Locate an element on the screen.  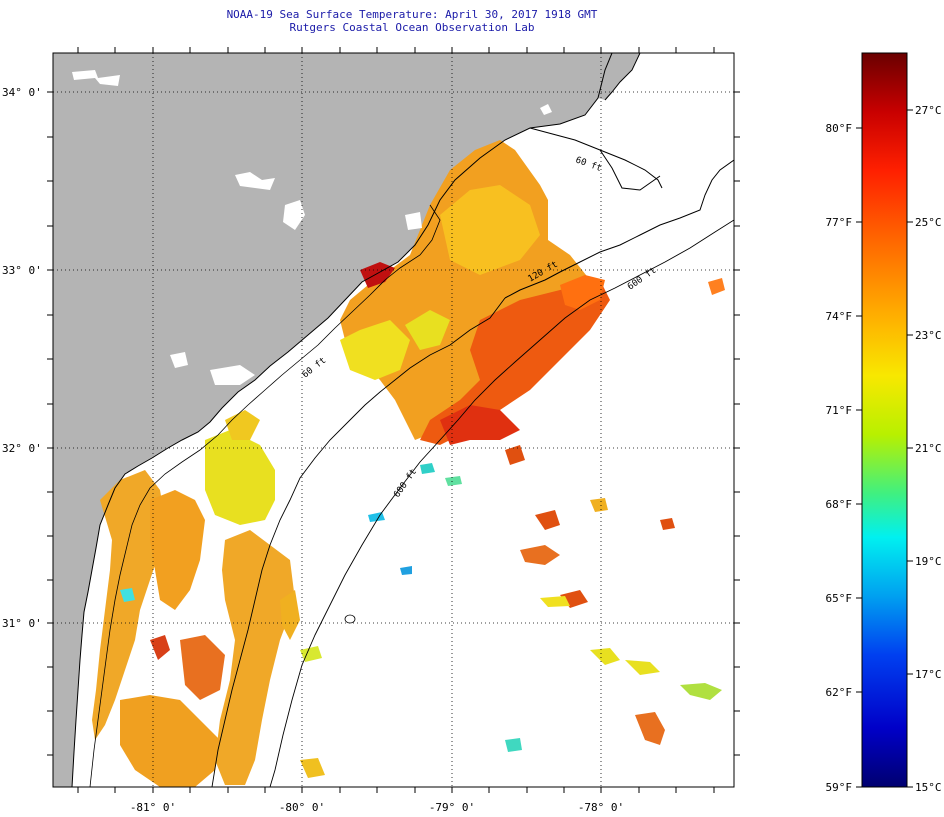
colorbar-c-label: 23°C is located at coordinates (928, 335).